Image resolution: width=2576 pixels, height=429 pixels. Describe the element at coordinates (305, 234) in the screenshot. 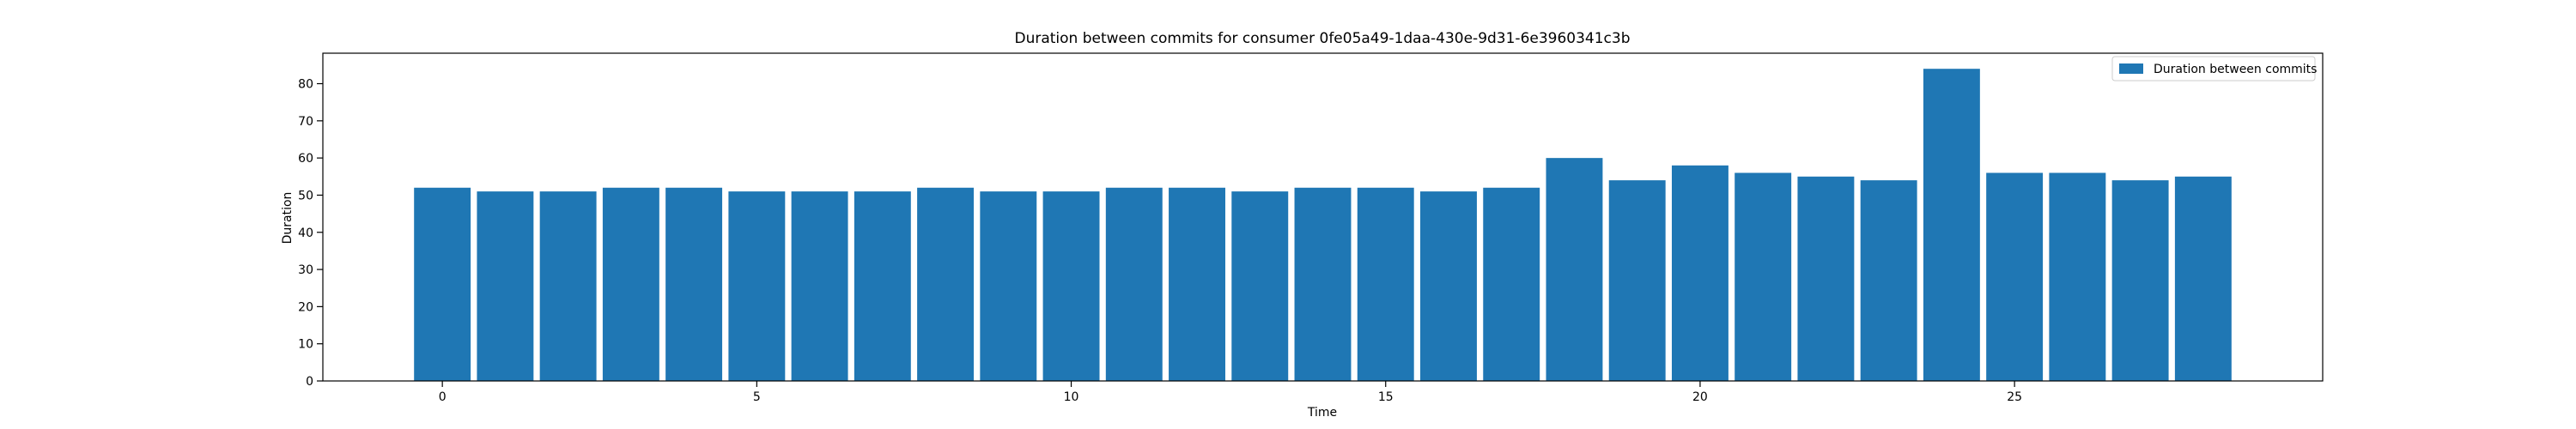

I see `y-tick-label: 40` at that location.